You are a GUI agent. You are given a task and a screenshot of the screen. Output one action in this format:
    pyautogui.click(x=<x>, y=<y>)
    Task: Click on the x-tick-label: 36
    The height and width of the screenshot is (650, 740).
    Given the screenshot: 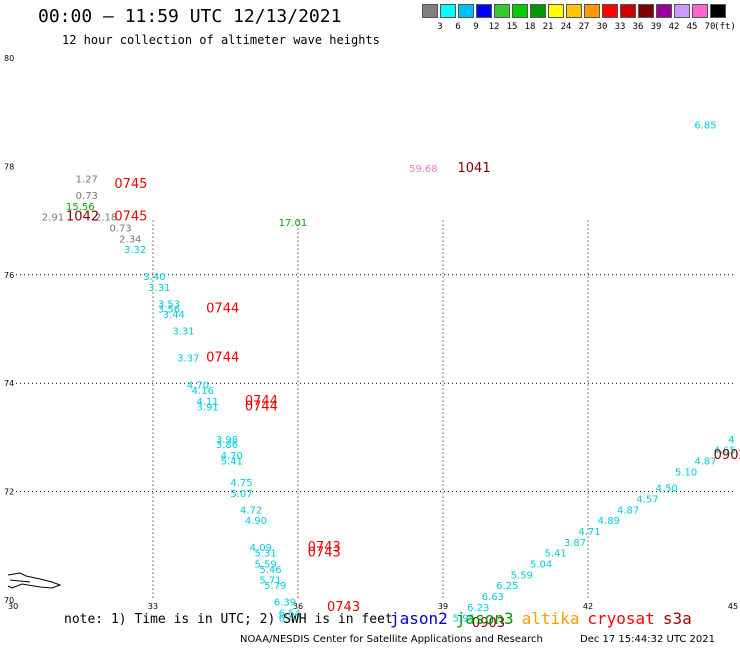 What is the action you would take?
    pyautogui.click(x=298, y=606)
    